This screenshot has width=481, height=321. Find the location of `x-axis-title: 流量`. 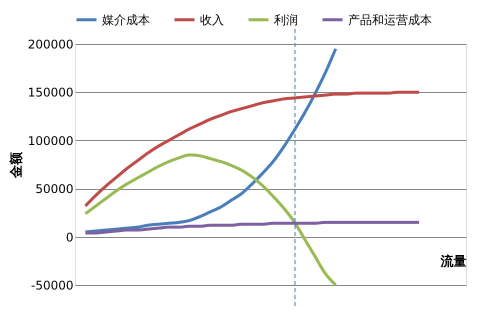

x-axis-title: 流量 is located at coordinates (453, 262).